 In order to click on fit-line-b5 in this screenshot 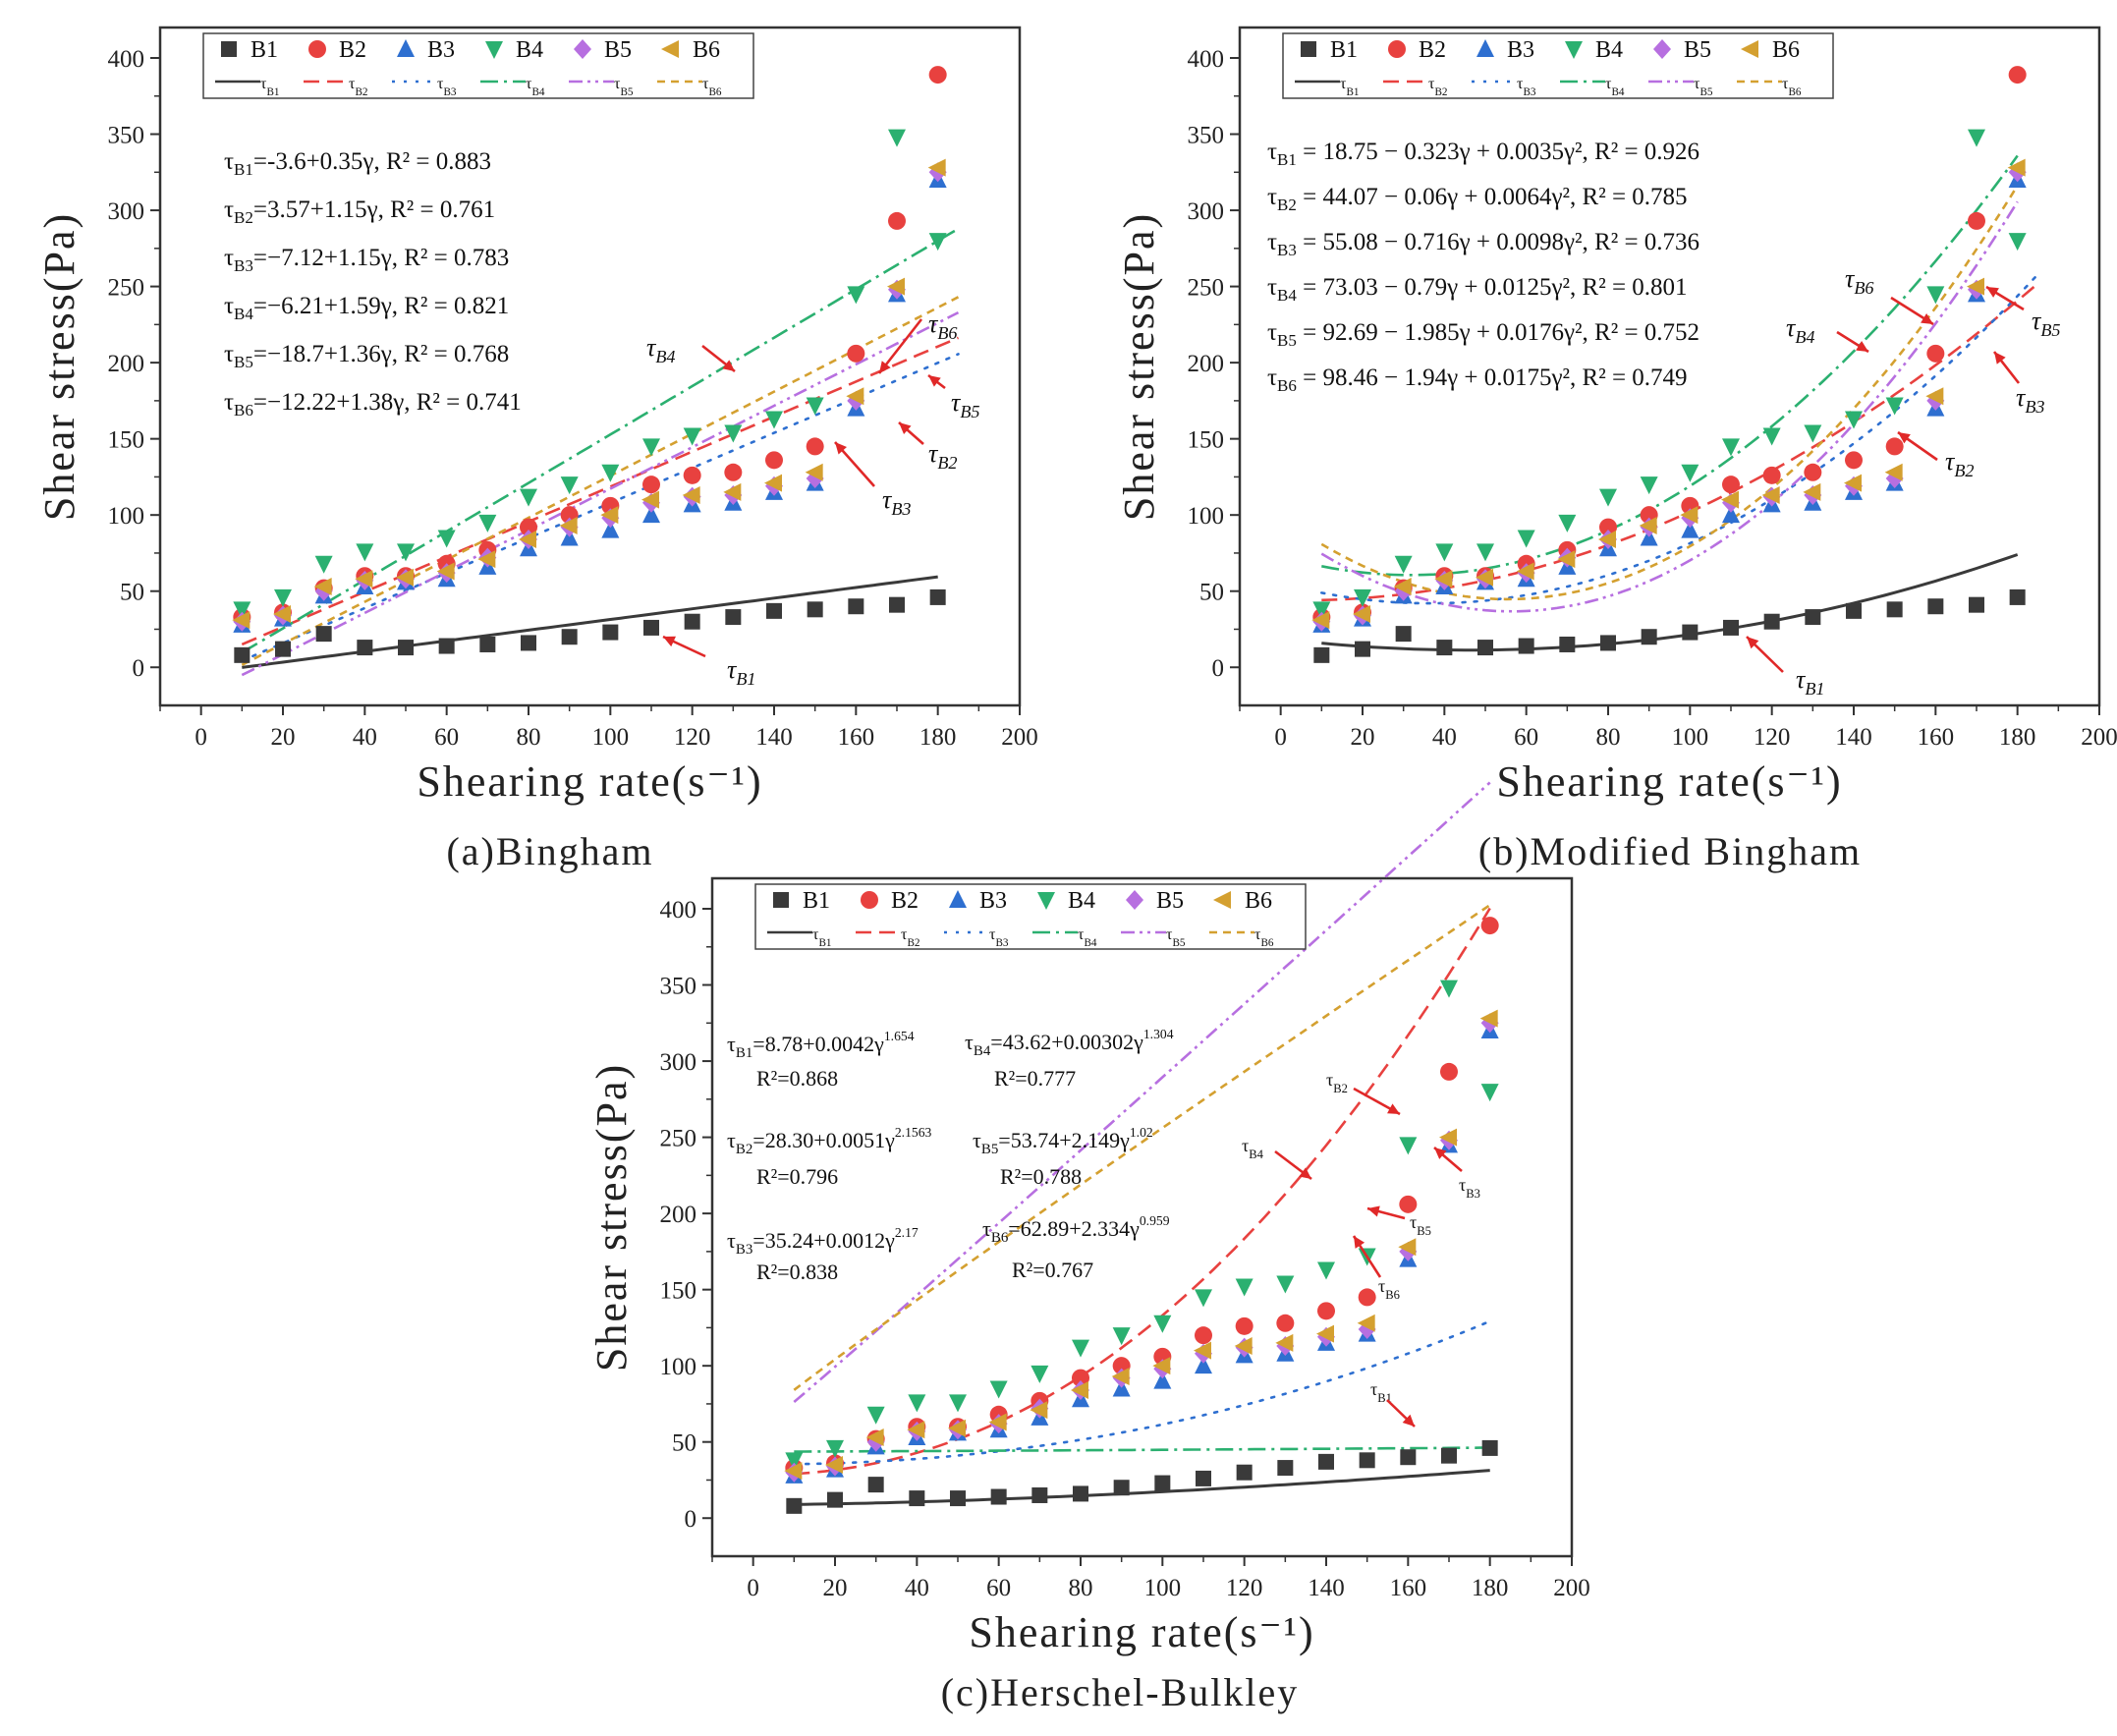, I will do `click(1142, 1092)`.